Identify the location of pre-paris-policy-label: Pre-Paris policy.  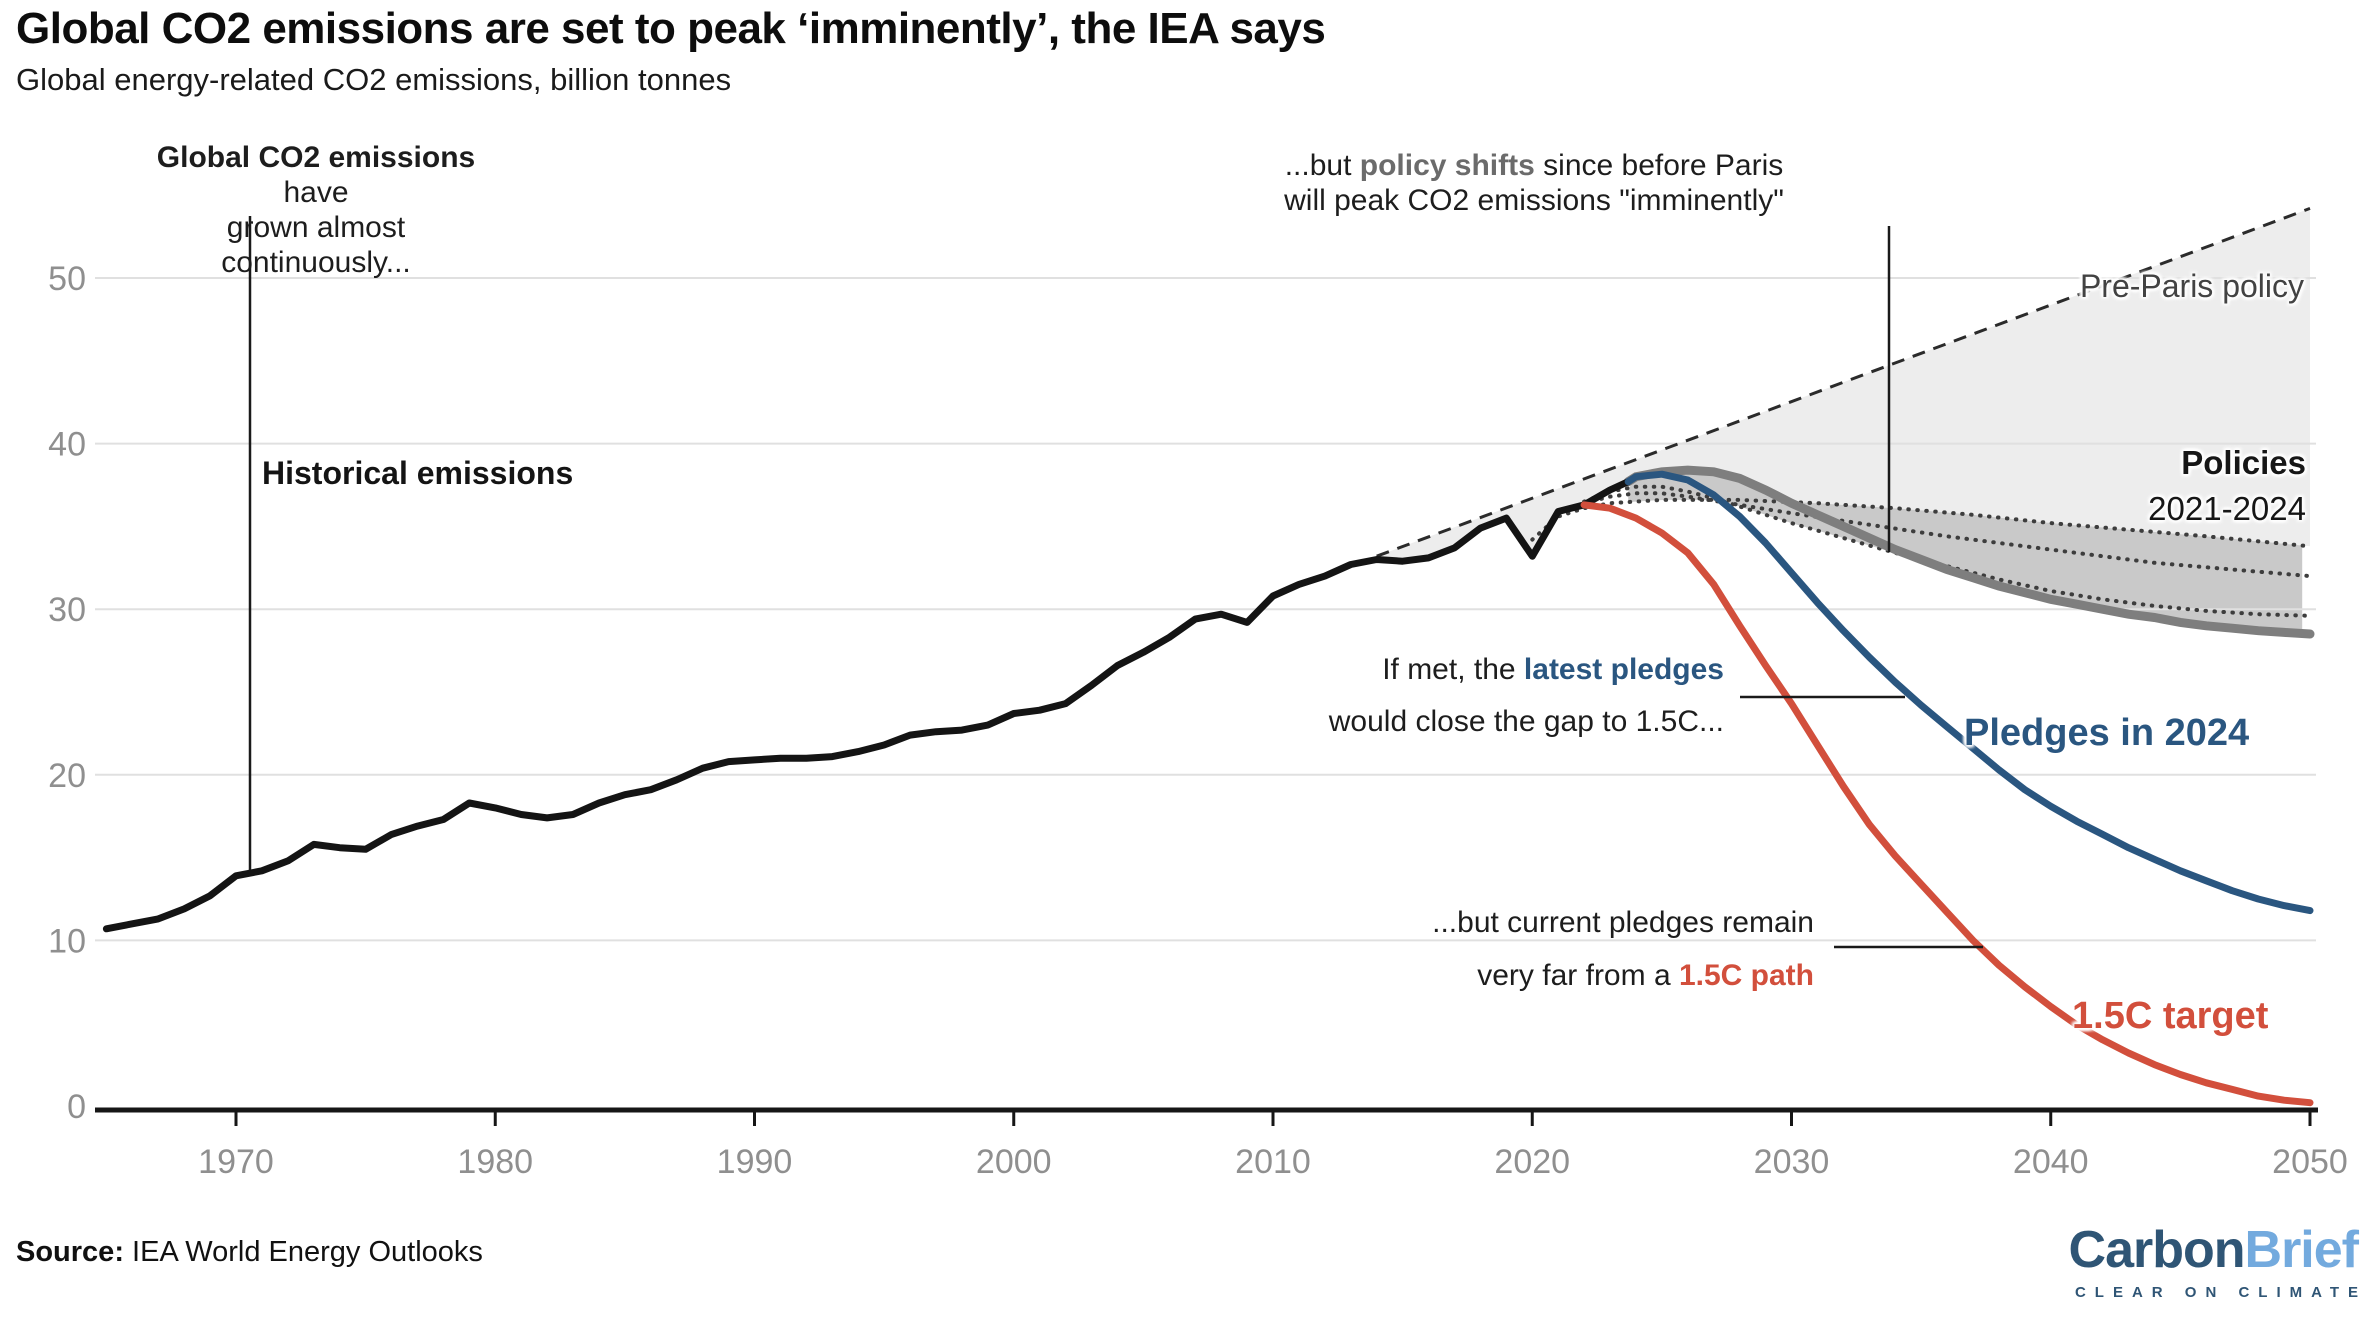
(2191, 286).